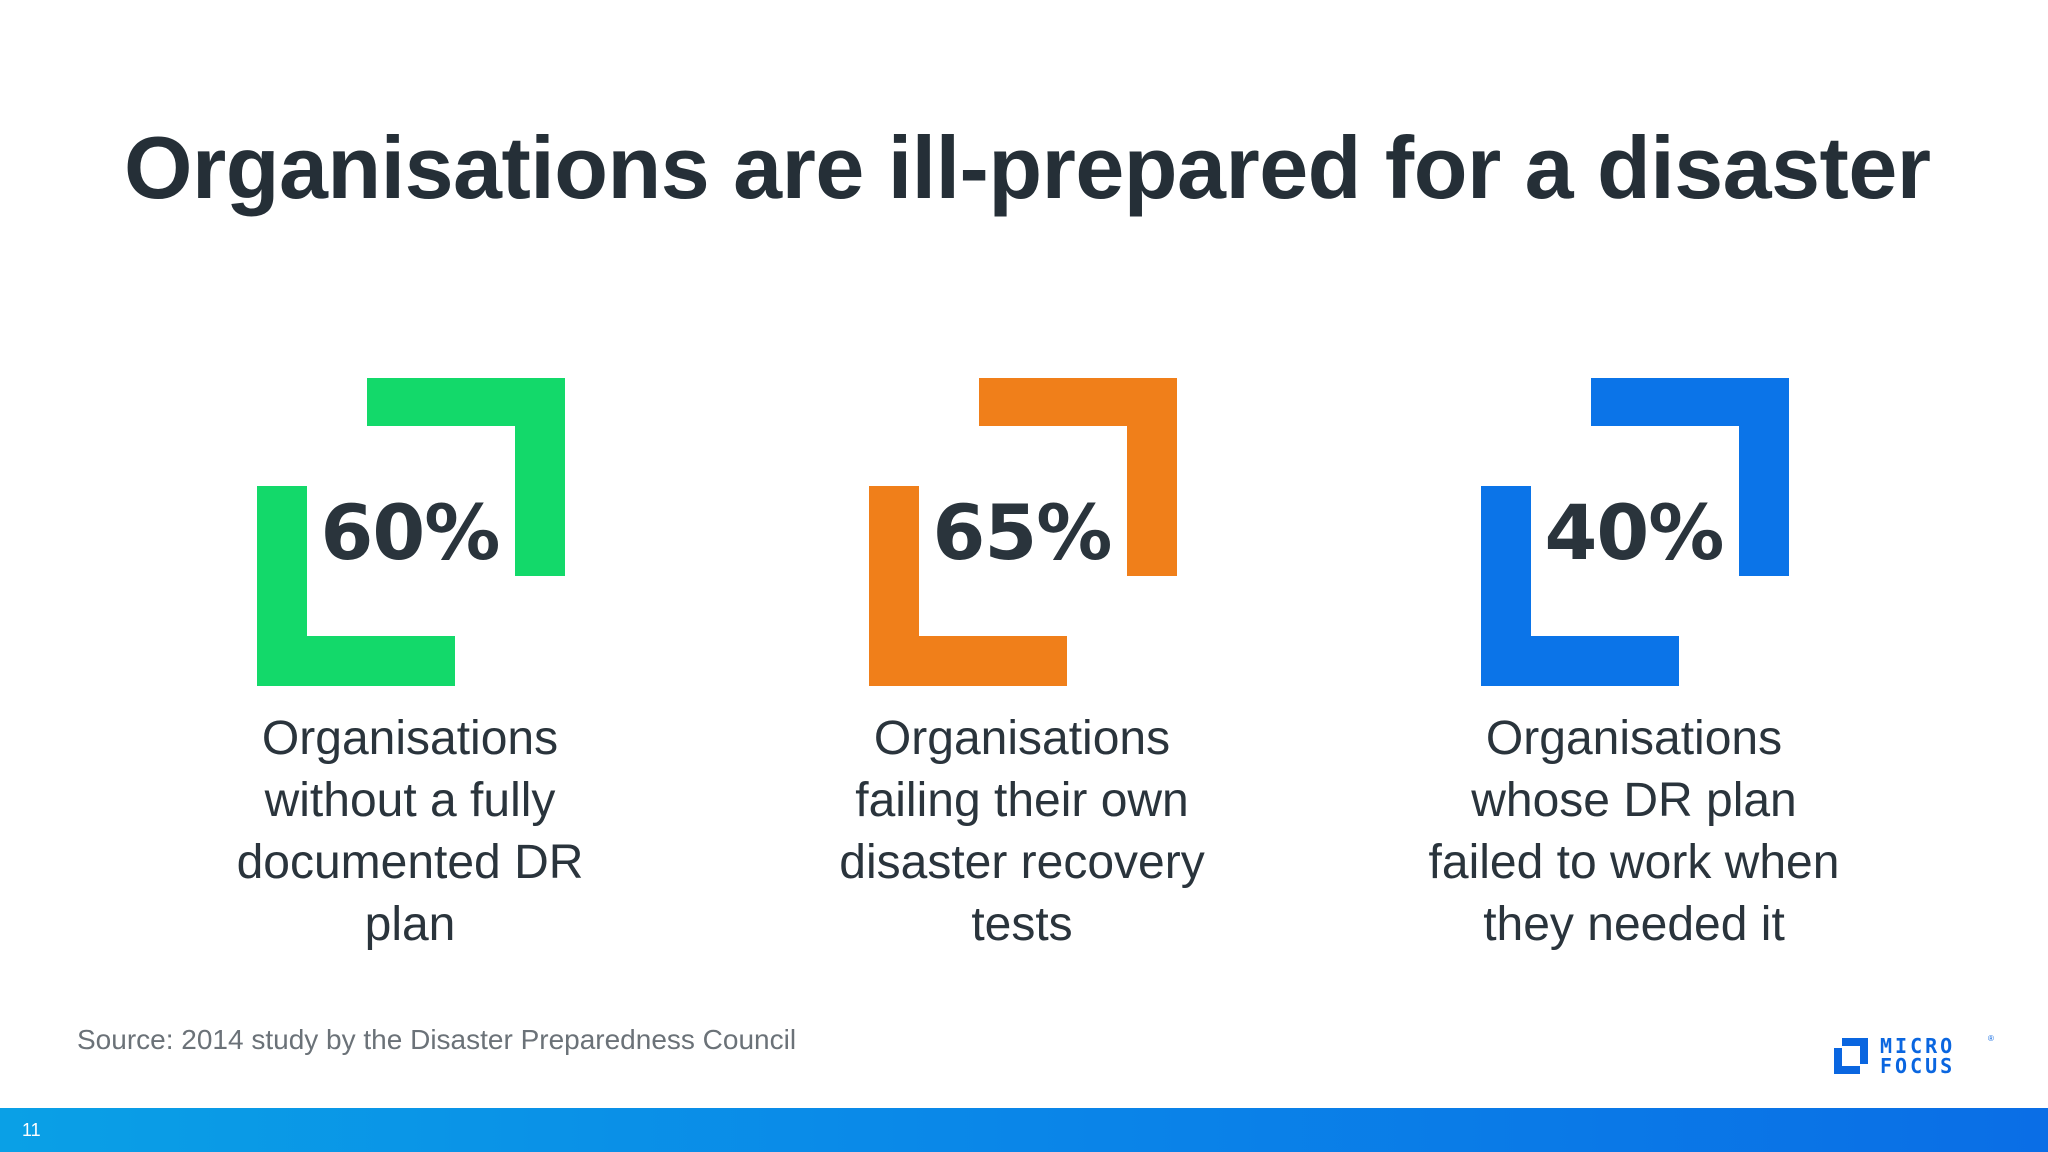 This screenshot has width=2048, height=1152. I want to click on stat-description-line: tests, so click(1022, 924).